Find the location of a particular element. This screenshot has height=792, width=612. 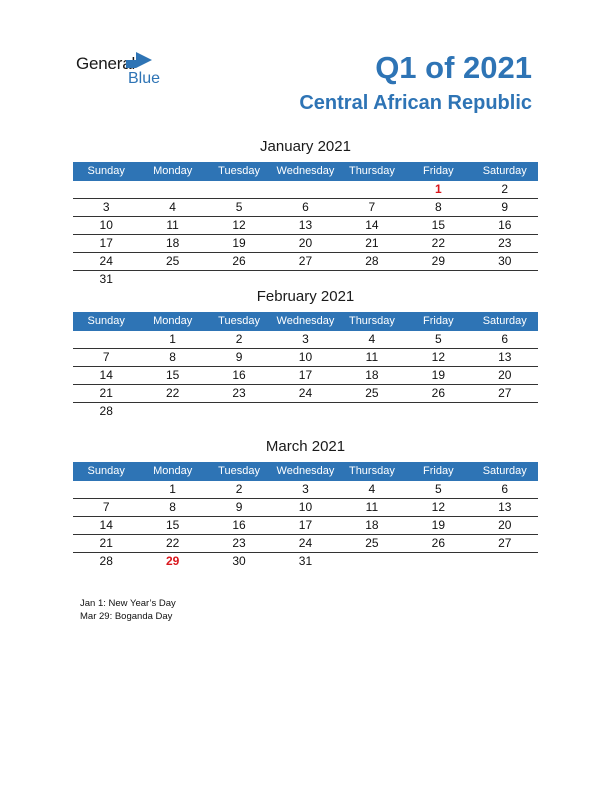

week-row: 1 2 3 4 5 6 is located at coordinates (305, 340).